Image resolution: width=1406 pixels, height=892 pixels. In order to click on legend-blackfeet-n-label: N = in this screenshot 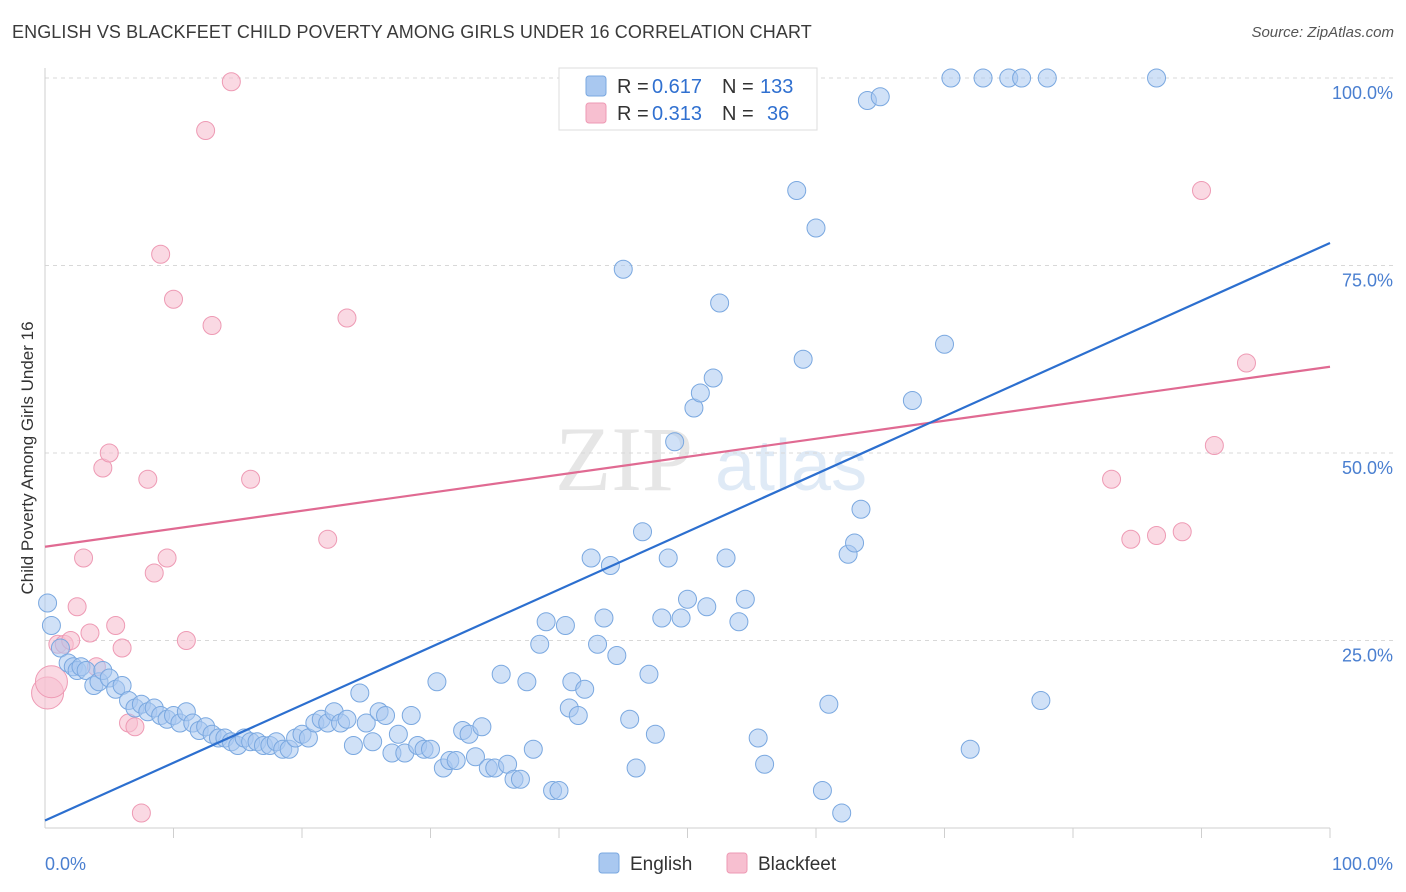, I will do `click(738, 114)`.